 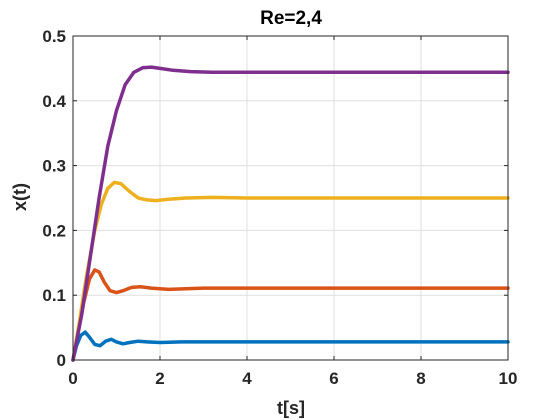 I want to click on y-axis-label: x(t), so click(x=20, y=197).